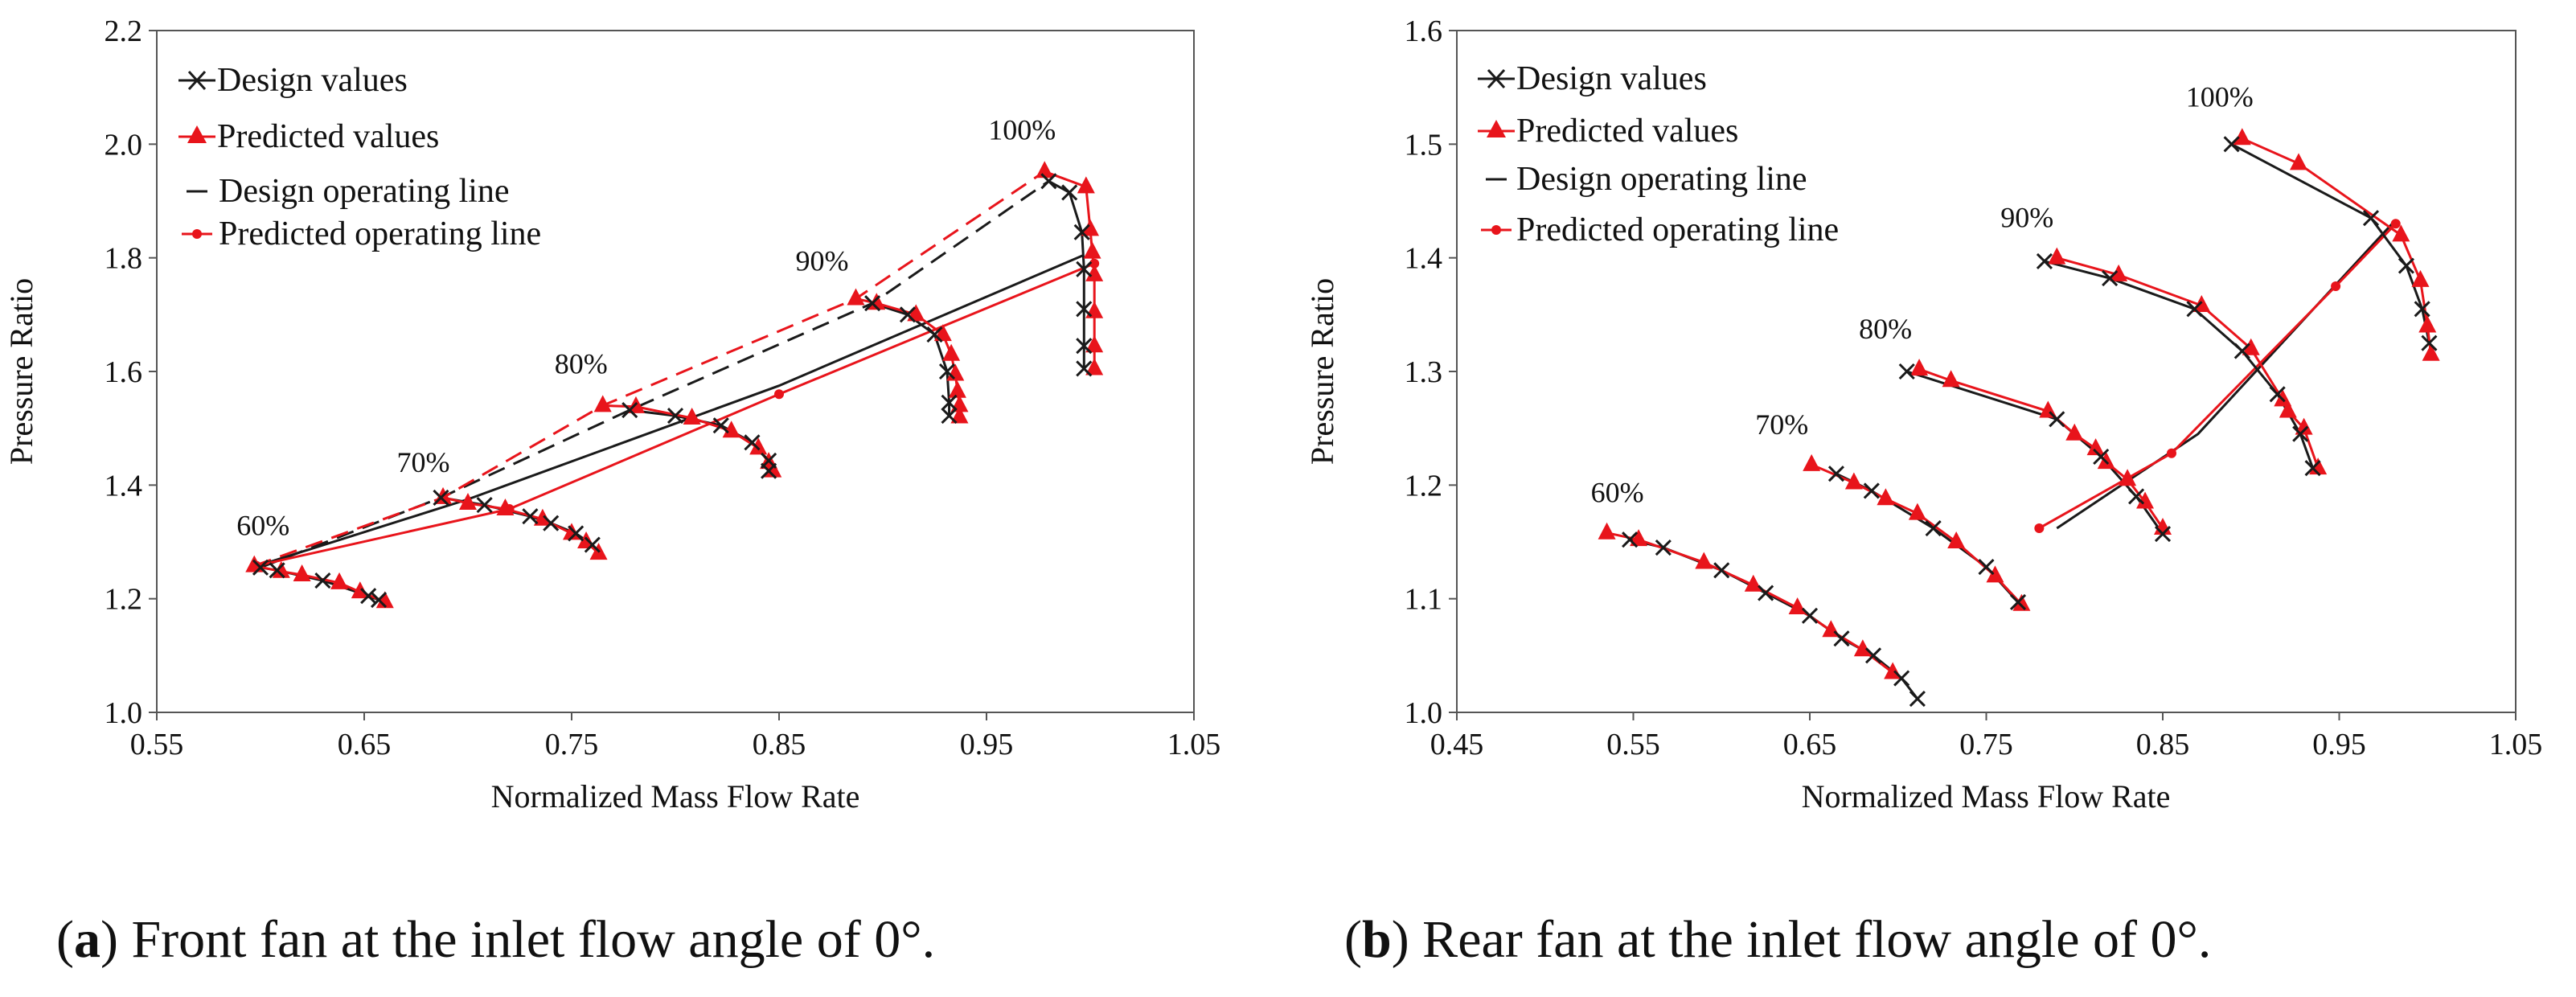 The width and height of the screenshot is (2576, 997). I want to click on x-axis-label-a: Normalized Mass Flow Rate, so click(675, 796).